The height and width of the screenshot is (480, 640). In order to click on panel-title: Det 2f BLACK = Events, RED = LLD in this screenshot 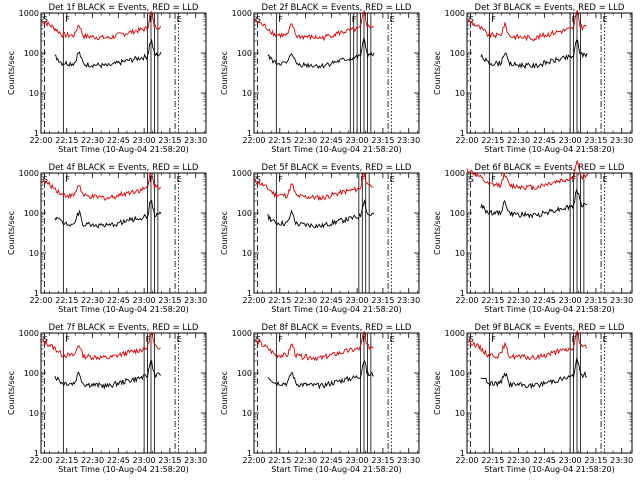, I will do `click(337, 8)`.